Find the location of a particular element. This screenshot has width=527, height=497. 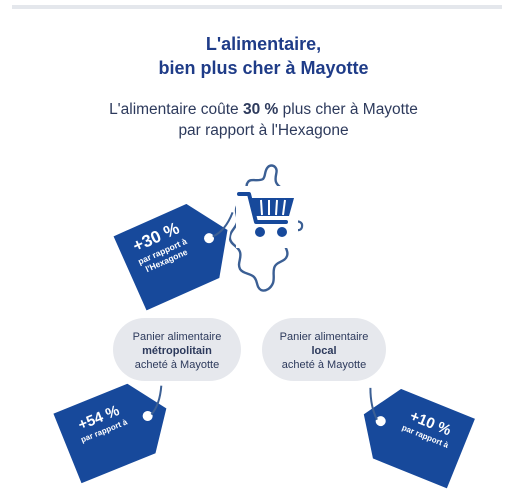

subtitle-suffix: plus cher à Mayotte is located at coordinates (348, 109).